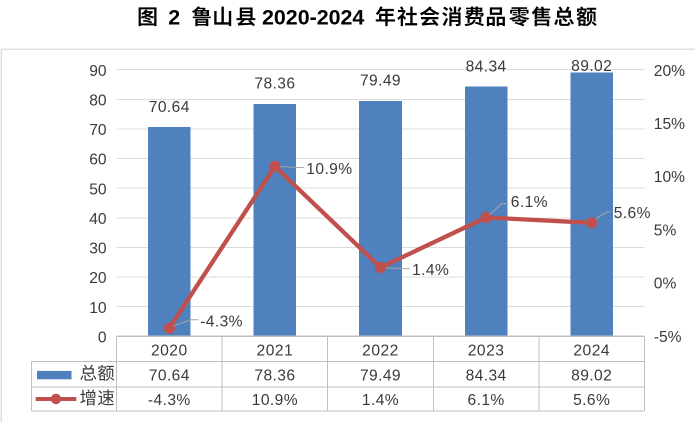 This screenshot has height=425, width=695. What do you see at coordinates (313, 17) in the screenshot?
I see `svg-text: 2020-2024` at bounding box center [313, 17].